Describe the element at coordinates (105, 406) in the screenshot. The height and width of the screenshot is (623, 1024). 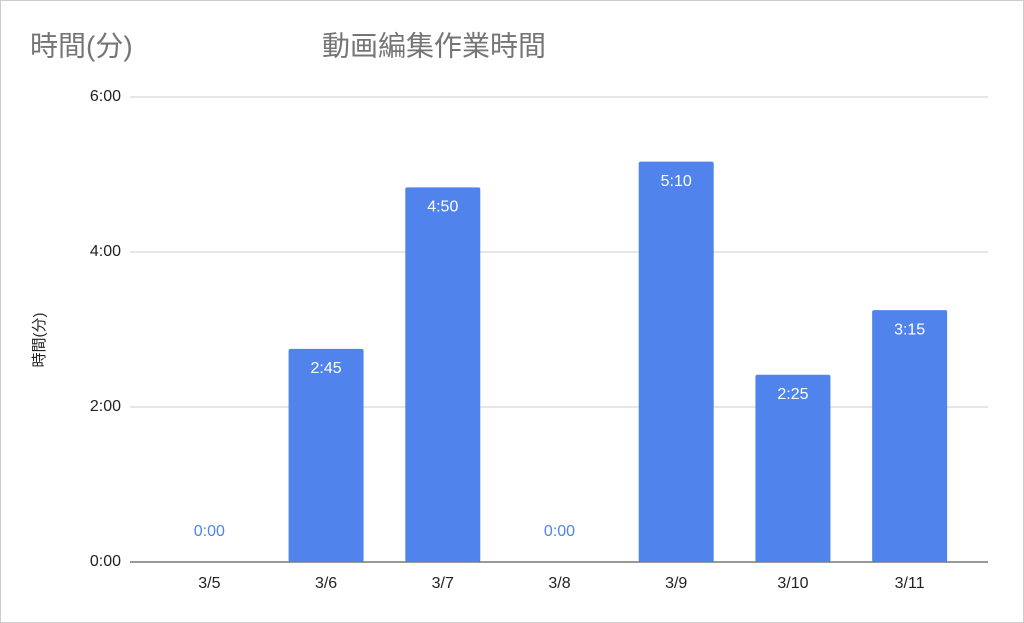
I see `y-tick-label: 2:00` at that location.